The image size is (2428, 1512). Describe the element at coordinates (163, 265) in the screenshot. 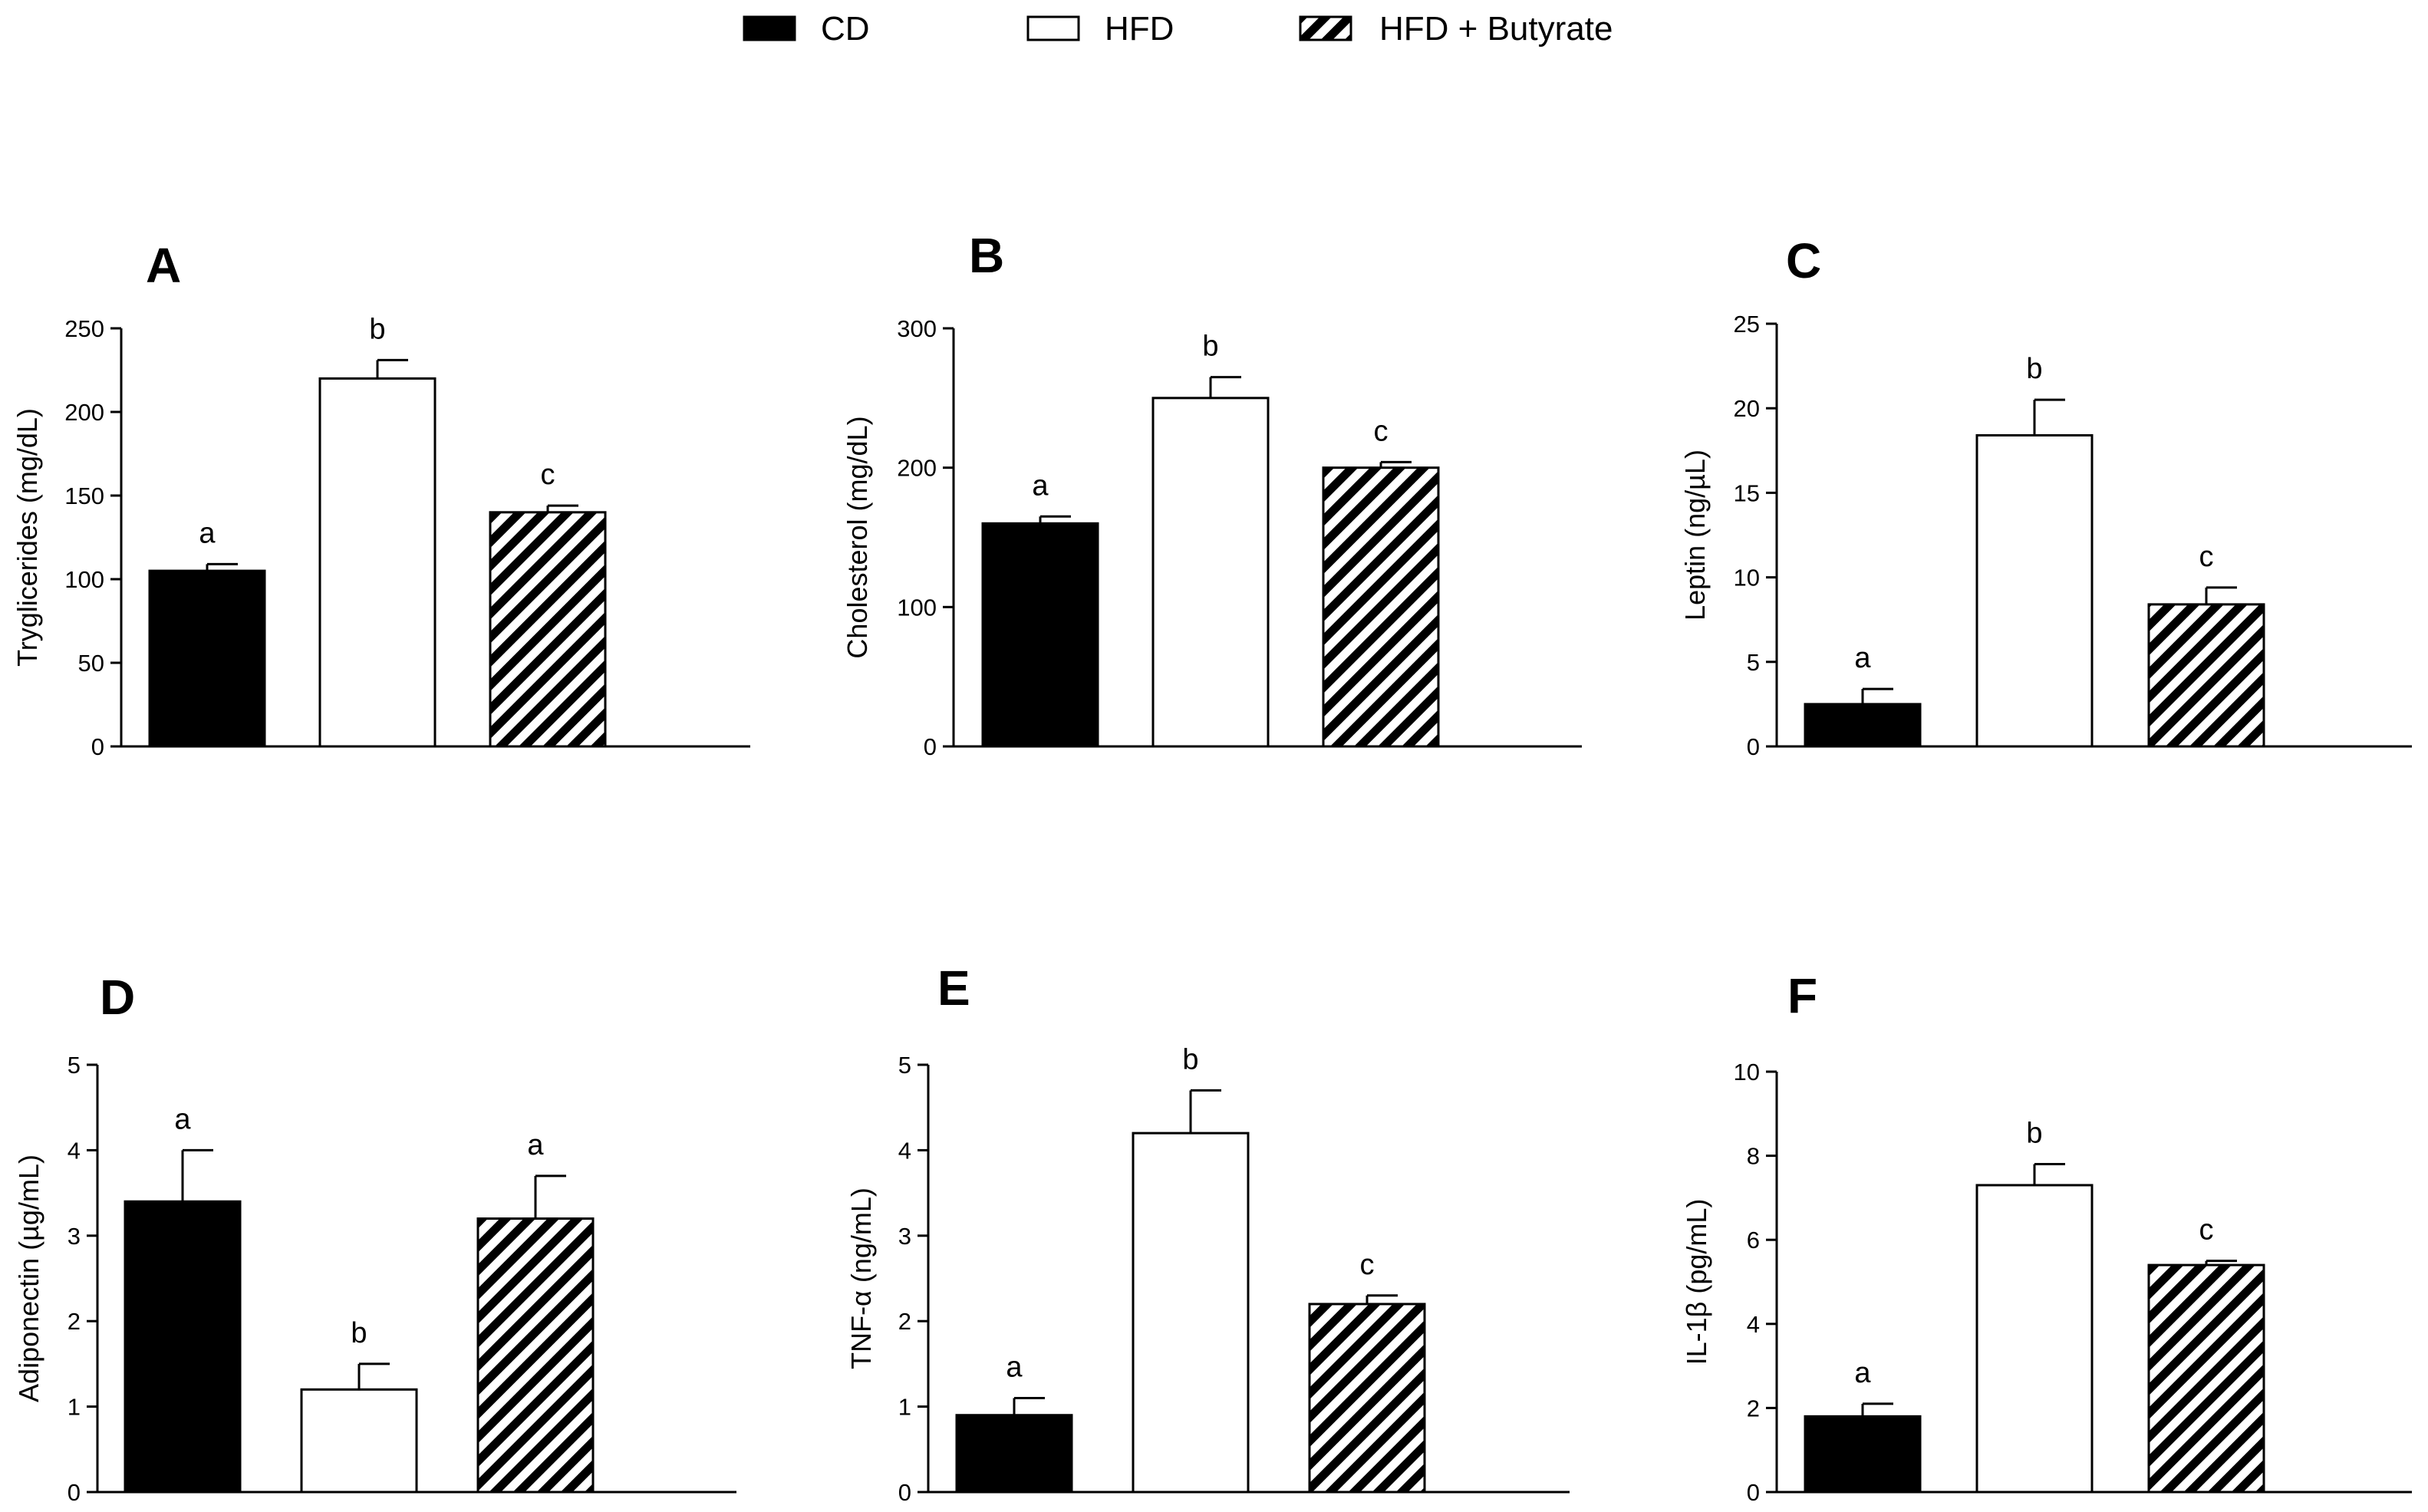

I see `panel-letter-a: A` at that location.